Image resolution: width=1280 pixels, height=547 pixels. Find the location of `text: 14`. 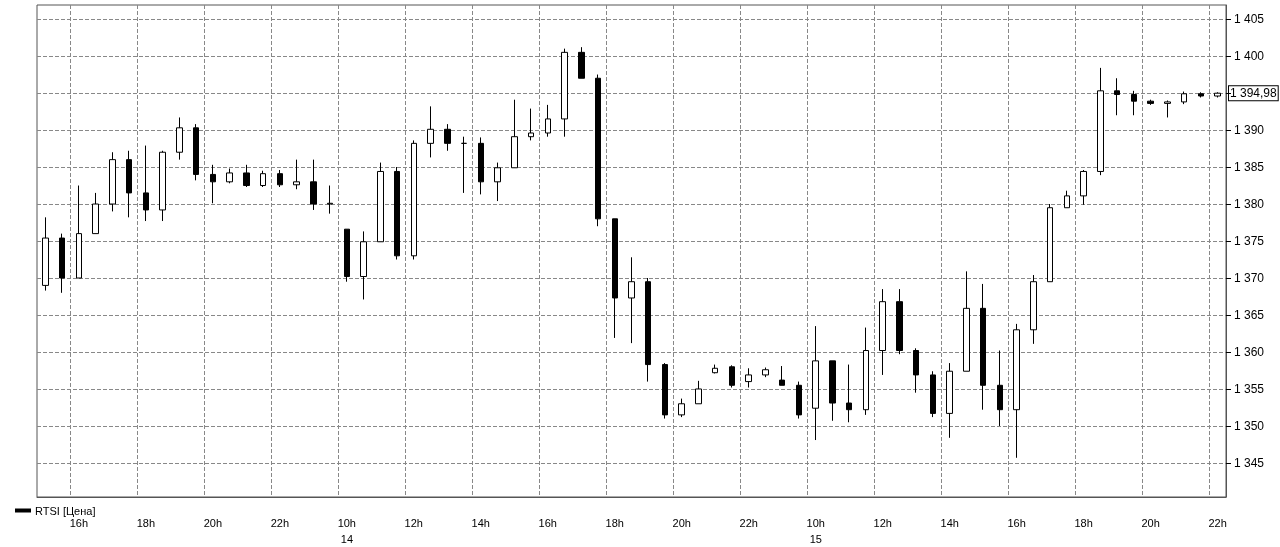

text: 14 is located at coordinates (347, 538).